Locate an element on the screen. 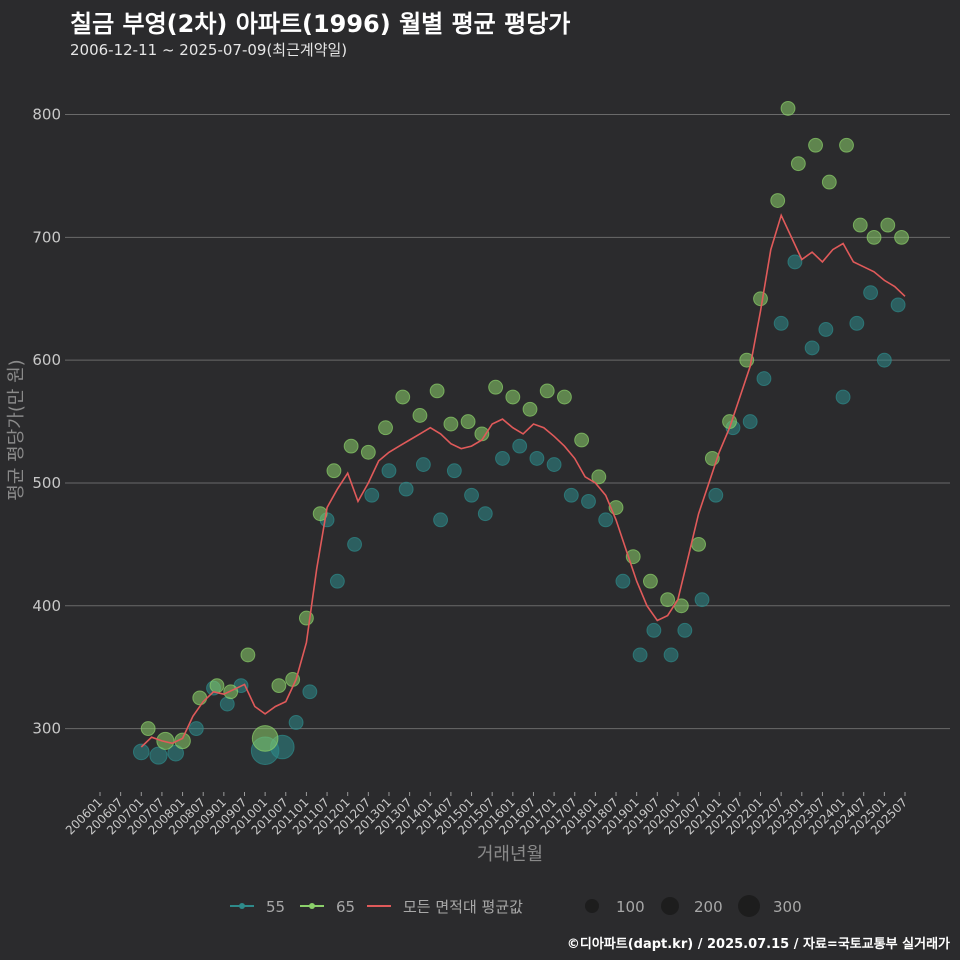 The width and height of the screenshot is (960, 960). legend-size-label-2: 300 is located at coordinates (787, 907).